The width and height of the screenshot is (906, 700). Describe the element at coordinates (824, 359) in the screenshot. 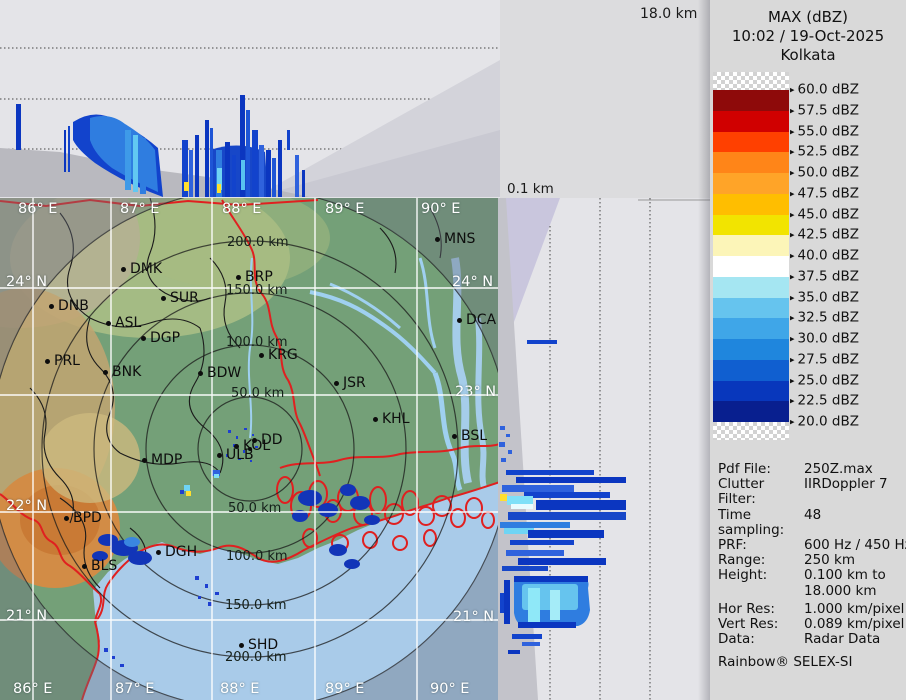

I see `dbz-scale-label: ▸ 27.5 dBZ` at that location.